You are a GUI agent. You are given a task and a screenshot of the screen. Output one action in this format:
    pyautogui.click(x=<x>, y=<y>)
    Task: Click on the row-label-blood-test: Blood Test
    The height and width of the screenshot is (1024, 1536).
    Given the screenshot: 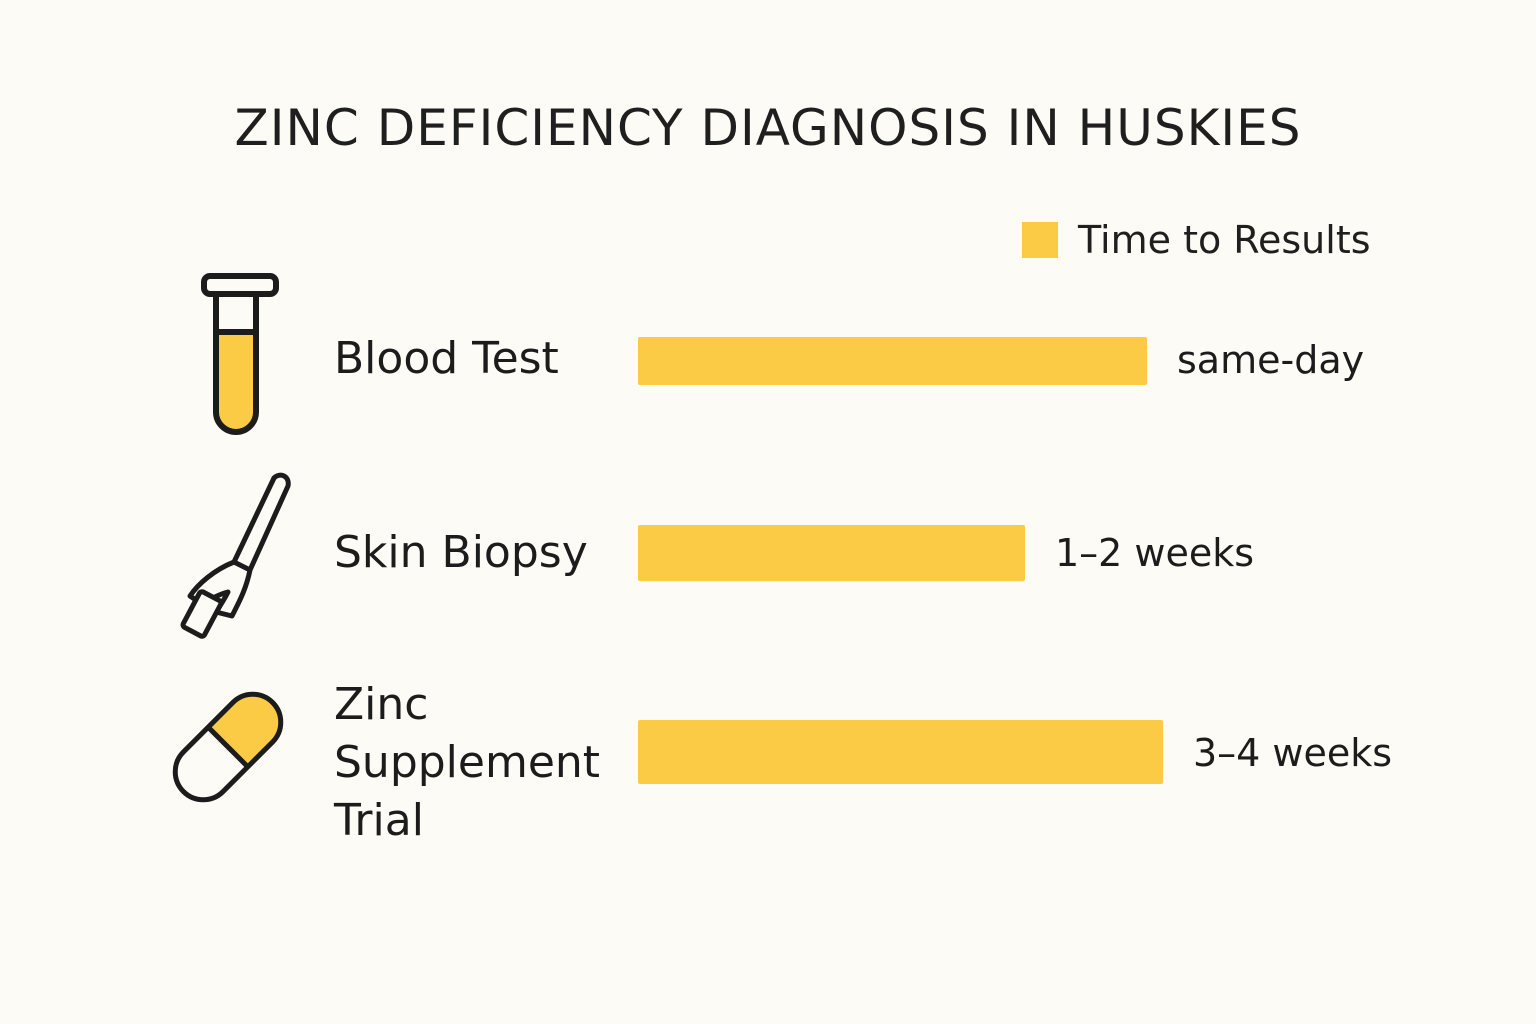 What is the action you would take?
    pyautogui.click(x=446, y=358)
    